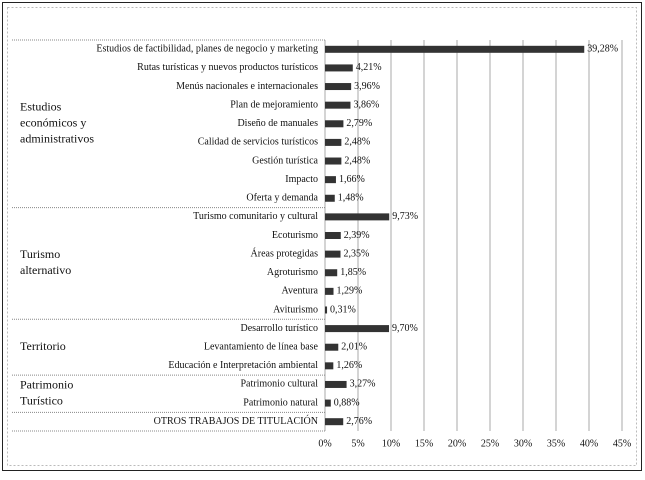 Image resolution: width=645 pixels, height=480 pixels. Describe the element at coordinates (523, 443) in the screenshot. I see `x-tick-label: 30%` at that location.